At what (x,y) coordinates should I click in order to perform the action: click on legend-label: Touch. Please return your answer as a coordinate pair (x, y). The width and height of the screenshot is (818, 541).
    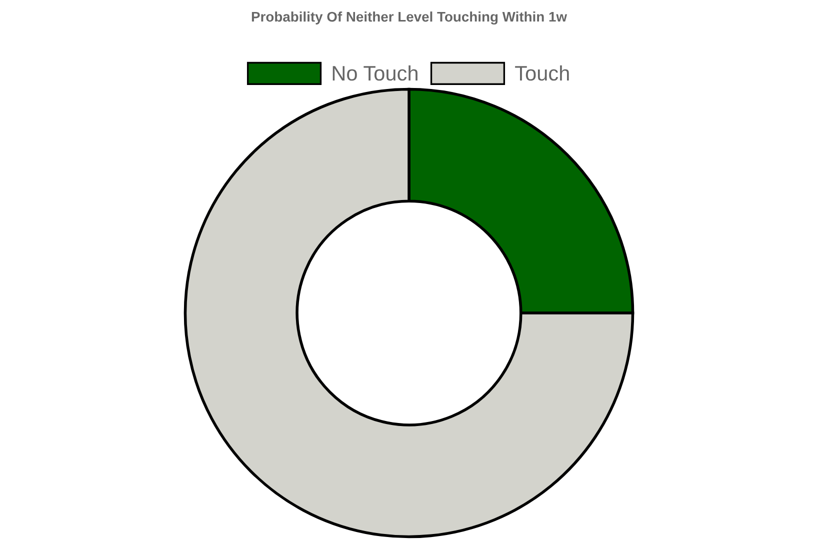
    Looking at the image, I should click on (542, 73).